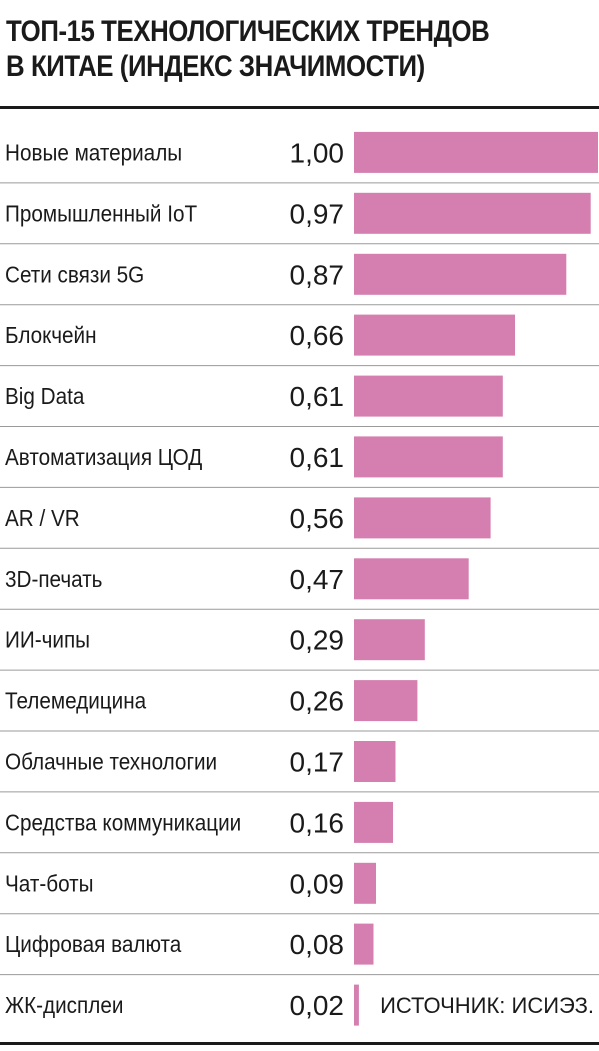 Image resolution: width=599 pixels, height=1051 pixels. What do you see at coordinates (317, 944) in the screenshot?
I see `value-label: 0,08` at bounding box center [317, 944].